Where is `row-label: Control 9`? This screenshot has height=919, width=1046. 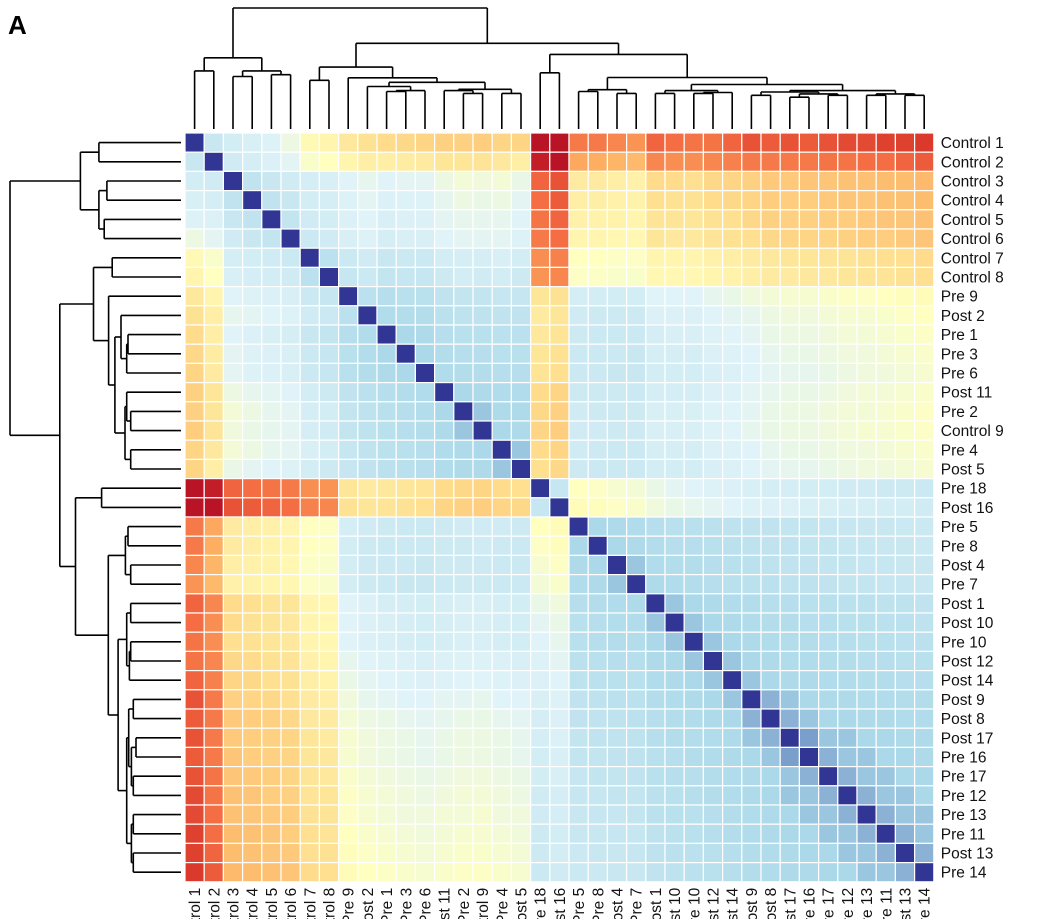
row-label: Control 9 is located at coordinates (972, 431).